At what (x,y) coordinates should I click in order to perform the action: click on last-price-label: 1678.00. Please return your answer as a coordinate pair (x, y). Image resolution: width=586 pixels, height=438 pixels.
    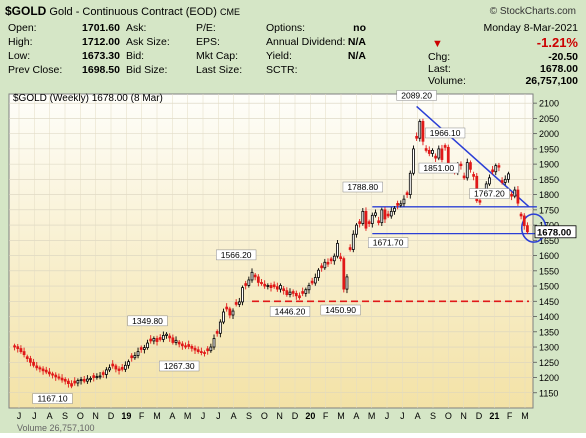
    Looking at the image, I should click on (554, 232).